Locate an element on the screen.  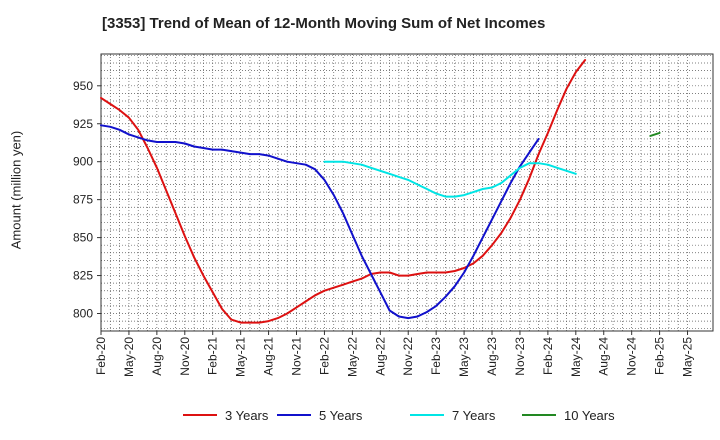
x-tick-label: Aug-23 is located at coordinates (492, 356).